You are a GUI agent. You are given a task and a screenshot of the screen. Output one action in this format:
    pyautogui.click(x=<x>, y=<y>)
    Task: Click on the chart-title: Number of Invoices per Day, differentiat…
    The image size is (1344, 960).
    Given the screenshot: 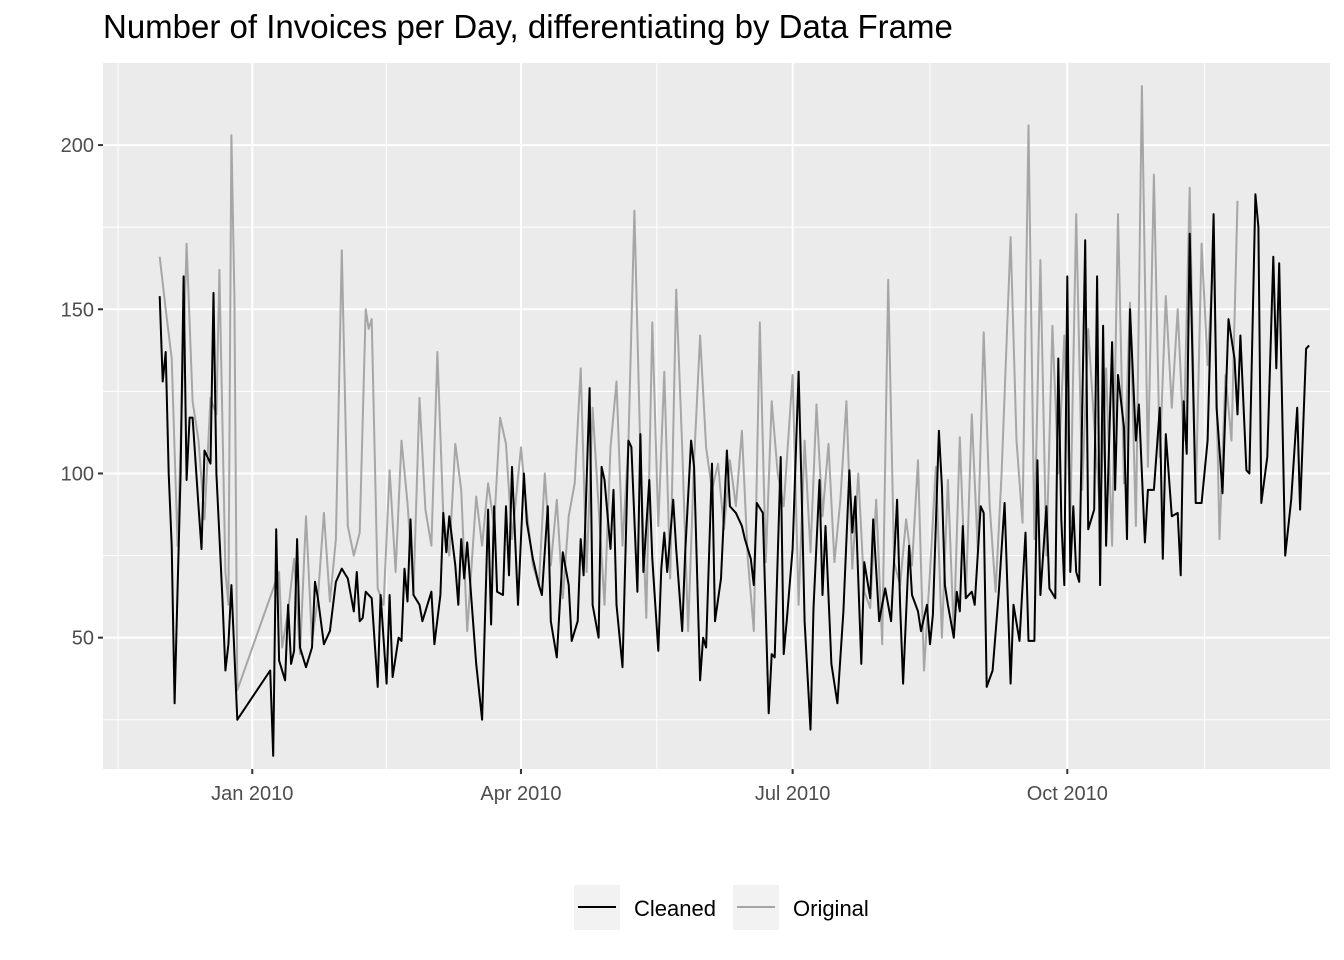 What is the action you would take?
    pyautogui.click(x=528, y=26)
    